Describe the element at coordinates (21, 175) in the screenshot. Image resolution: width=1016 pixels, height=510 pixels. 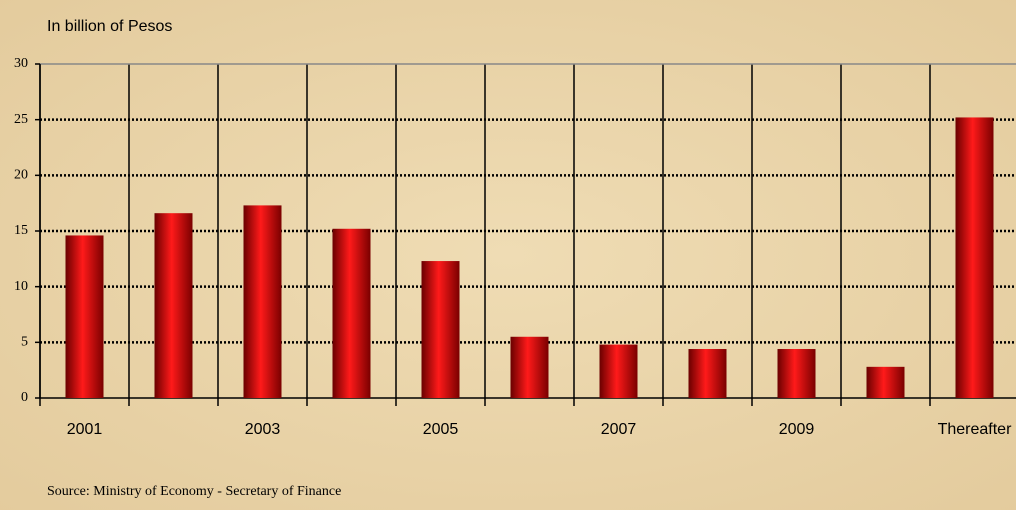
I see `y-tick-label: 20` at that location.